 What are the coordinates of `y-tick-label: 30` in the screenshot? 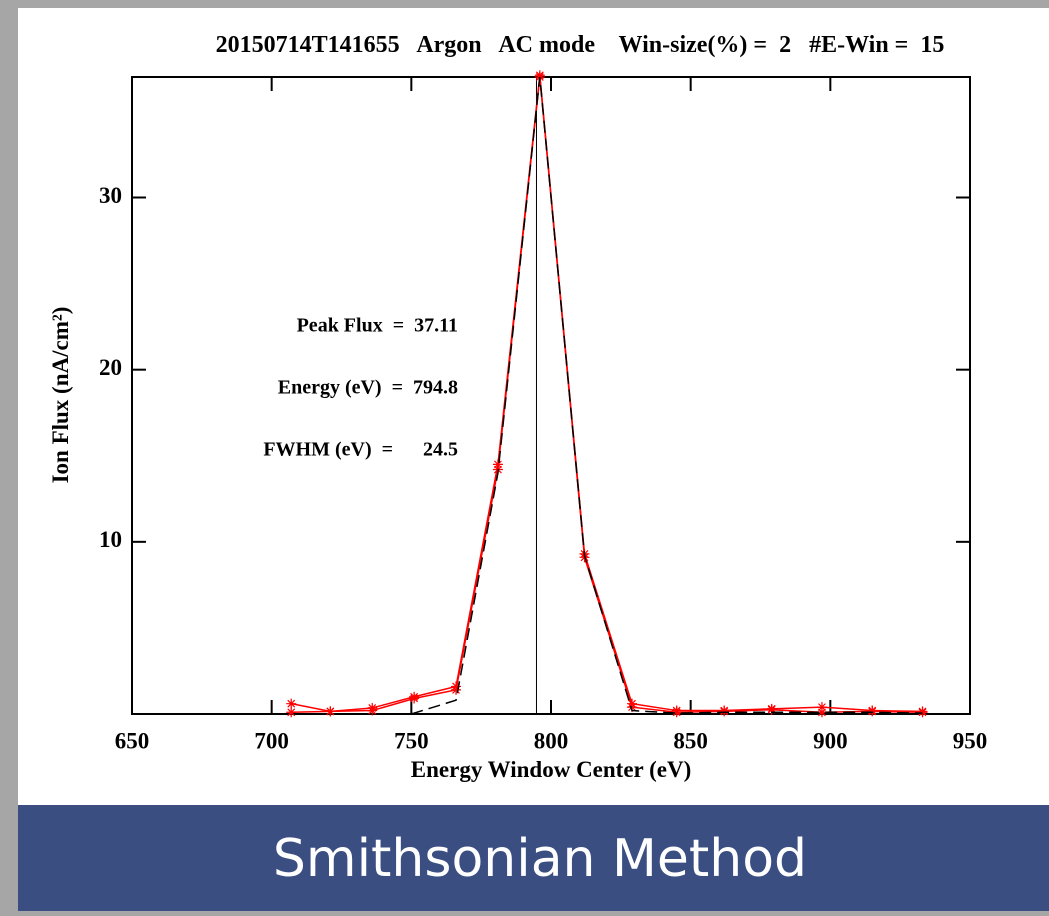 It's located at (110, 195).